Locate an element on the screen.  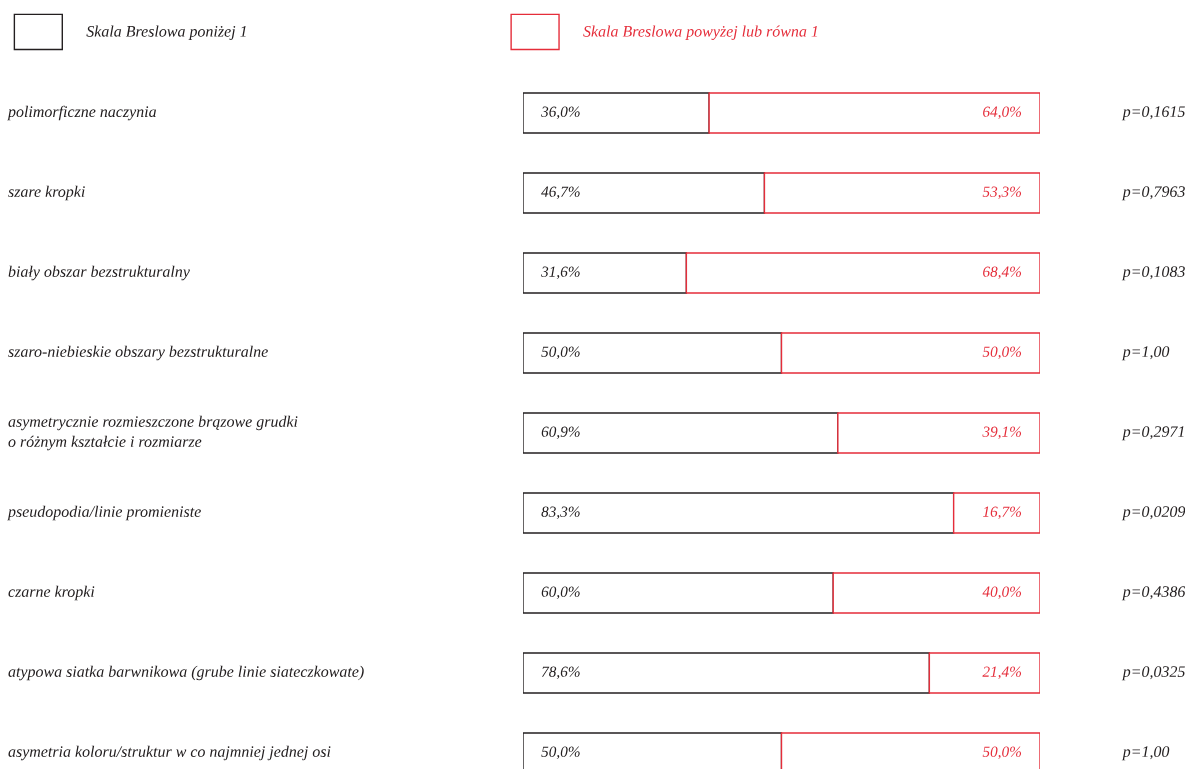
data-label: 78,6% is located at coordinates (560, 673).